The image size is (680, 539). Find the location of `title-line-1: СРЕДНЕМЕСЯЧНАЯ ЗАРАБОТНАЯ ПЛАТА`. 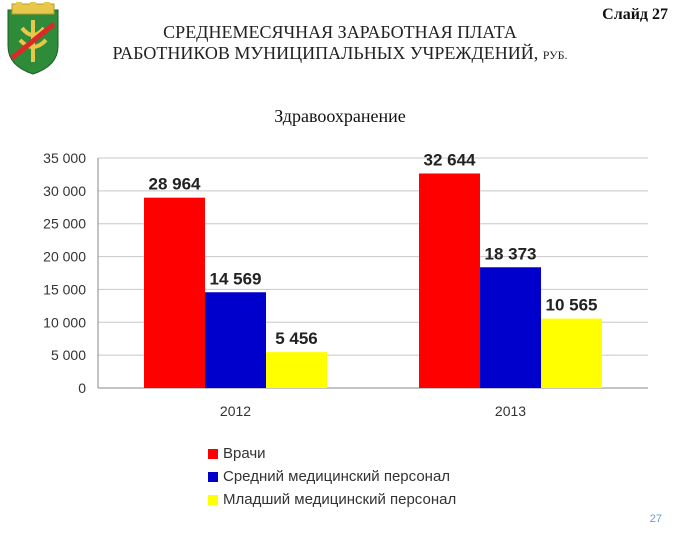

title-line-1: СРЕДНЕМЕСЯЧНАЯ ЗАРАБОТНАЯ ПЛАТА is located at coordinates (340, 32).